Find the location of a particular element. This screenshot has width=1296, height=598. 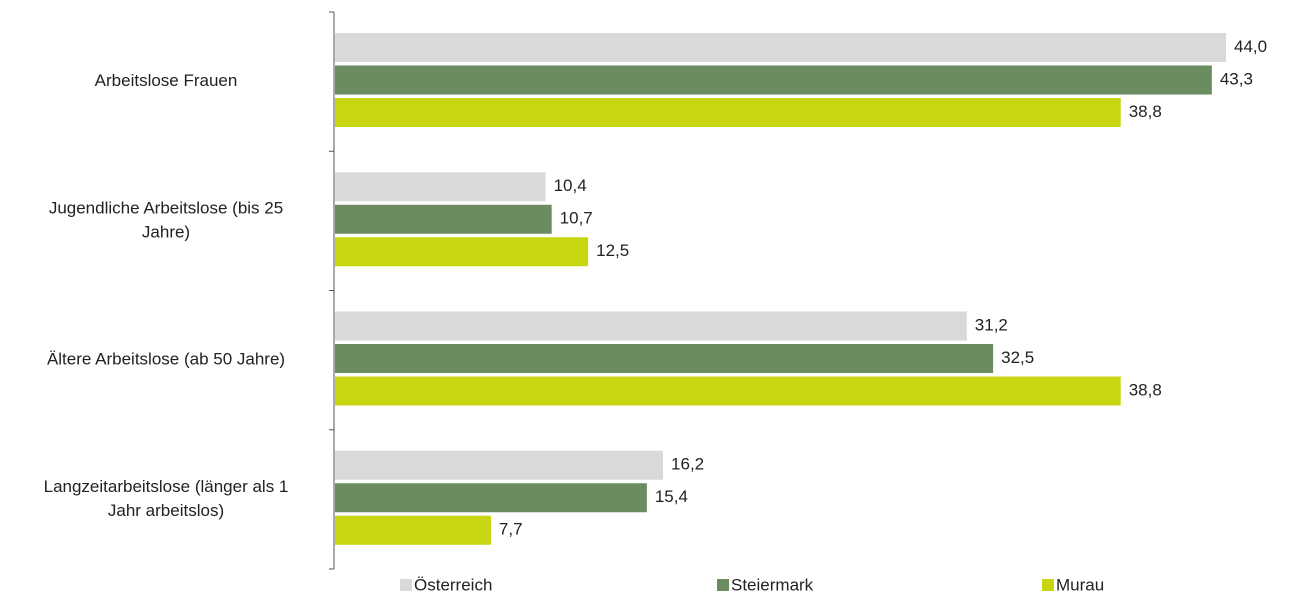

category-label: Arbeitslose Frauen is located at coordinates (166, 80).